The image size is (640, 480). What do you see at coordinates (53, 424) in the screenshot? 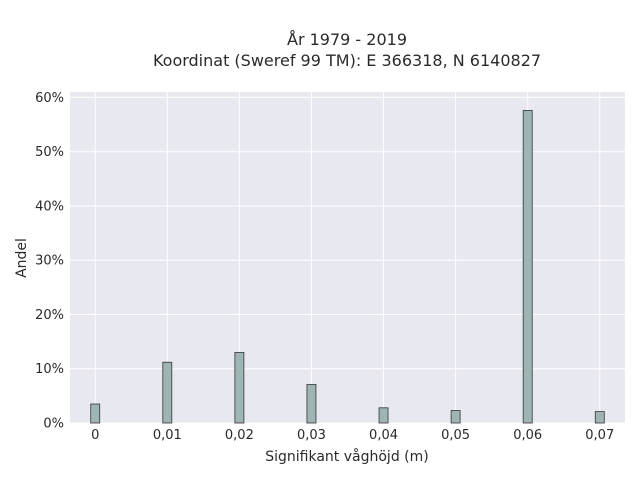
I see `y-tick-label-0: 0%` at bounding box center [53, 424].